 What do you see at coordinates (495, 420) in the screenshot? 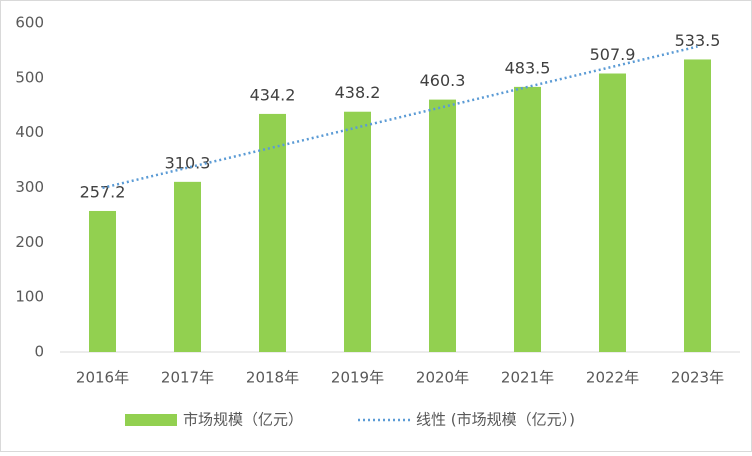
I see `legend-label: 线性 (市场规模（亿元）)` at bounding box center [495, 420].